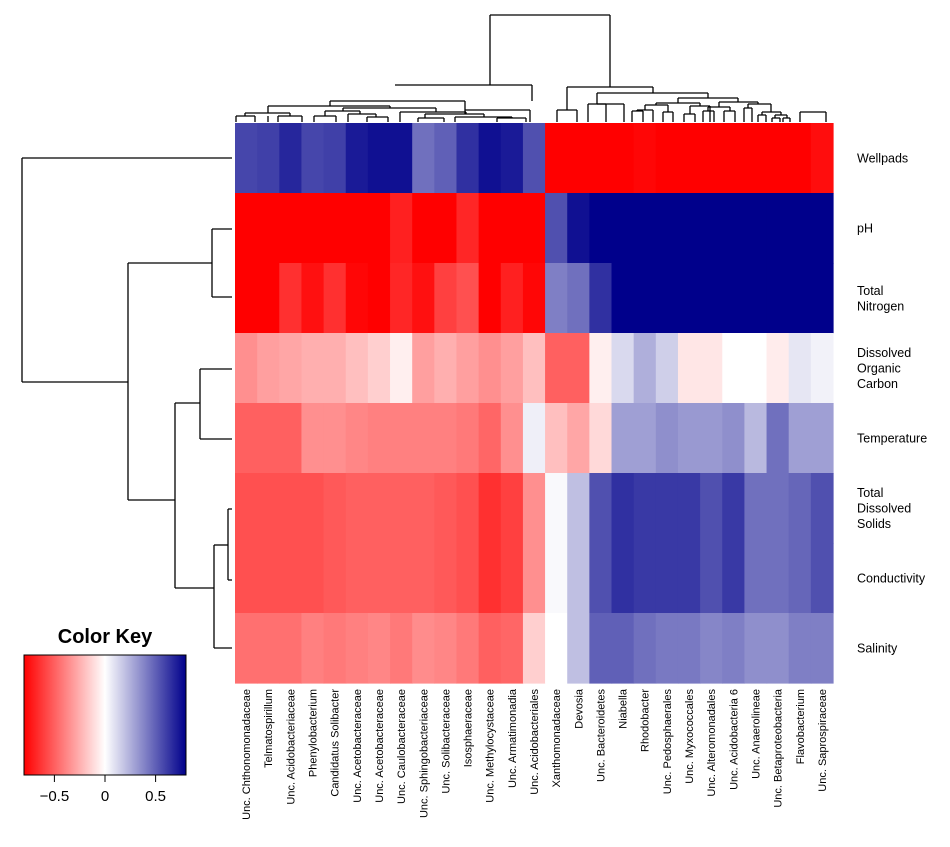 The width and height of the screenshot is (950, 847). I want to click on row-label: Organic, so click(879, 369).